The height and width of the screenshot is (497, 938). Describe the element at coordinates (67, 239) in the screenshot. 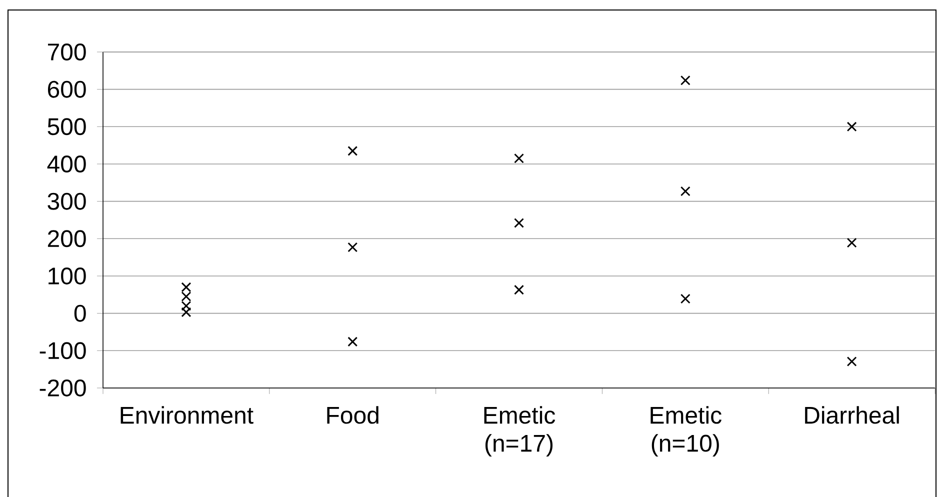

I see `y-tick-label: 200` at that location.